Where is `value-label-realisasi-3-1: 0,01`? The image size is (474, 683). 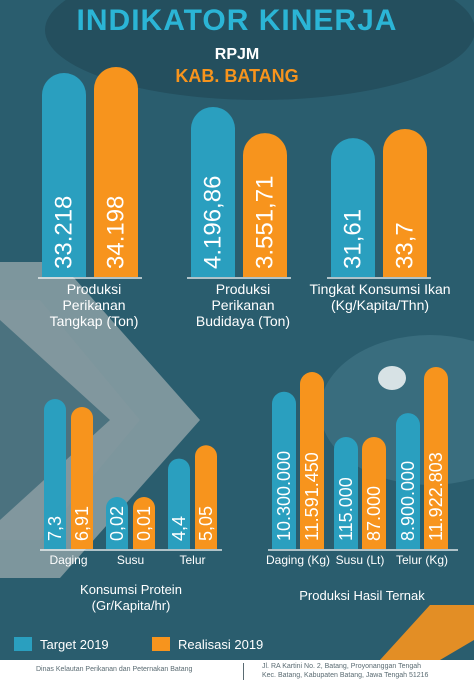 value-label-realisasi-3-1: 0,01 is located at coordinates (144, 523).